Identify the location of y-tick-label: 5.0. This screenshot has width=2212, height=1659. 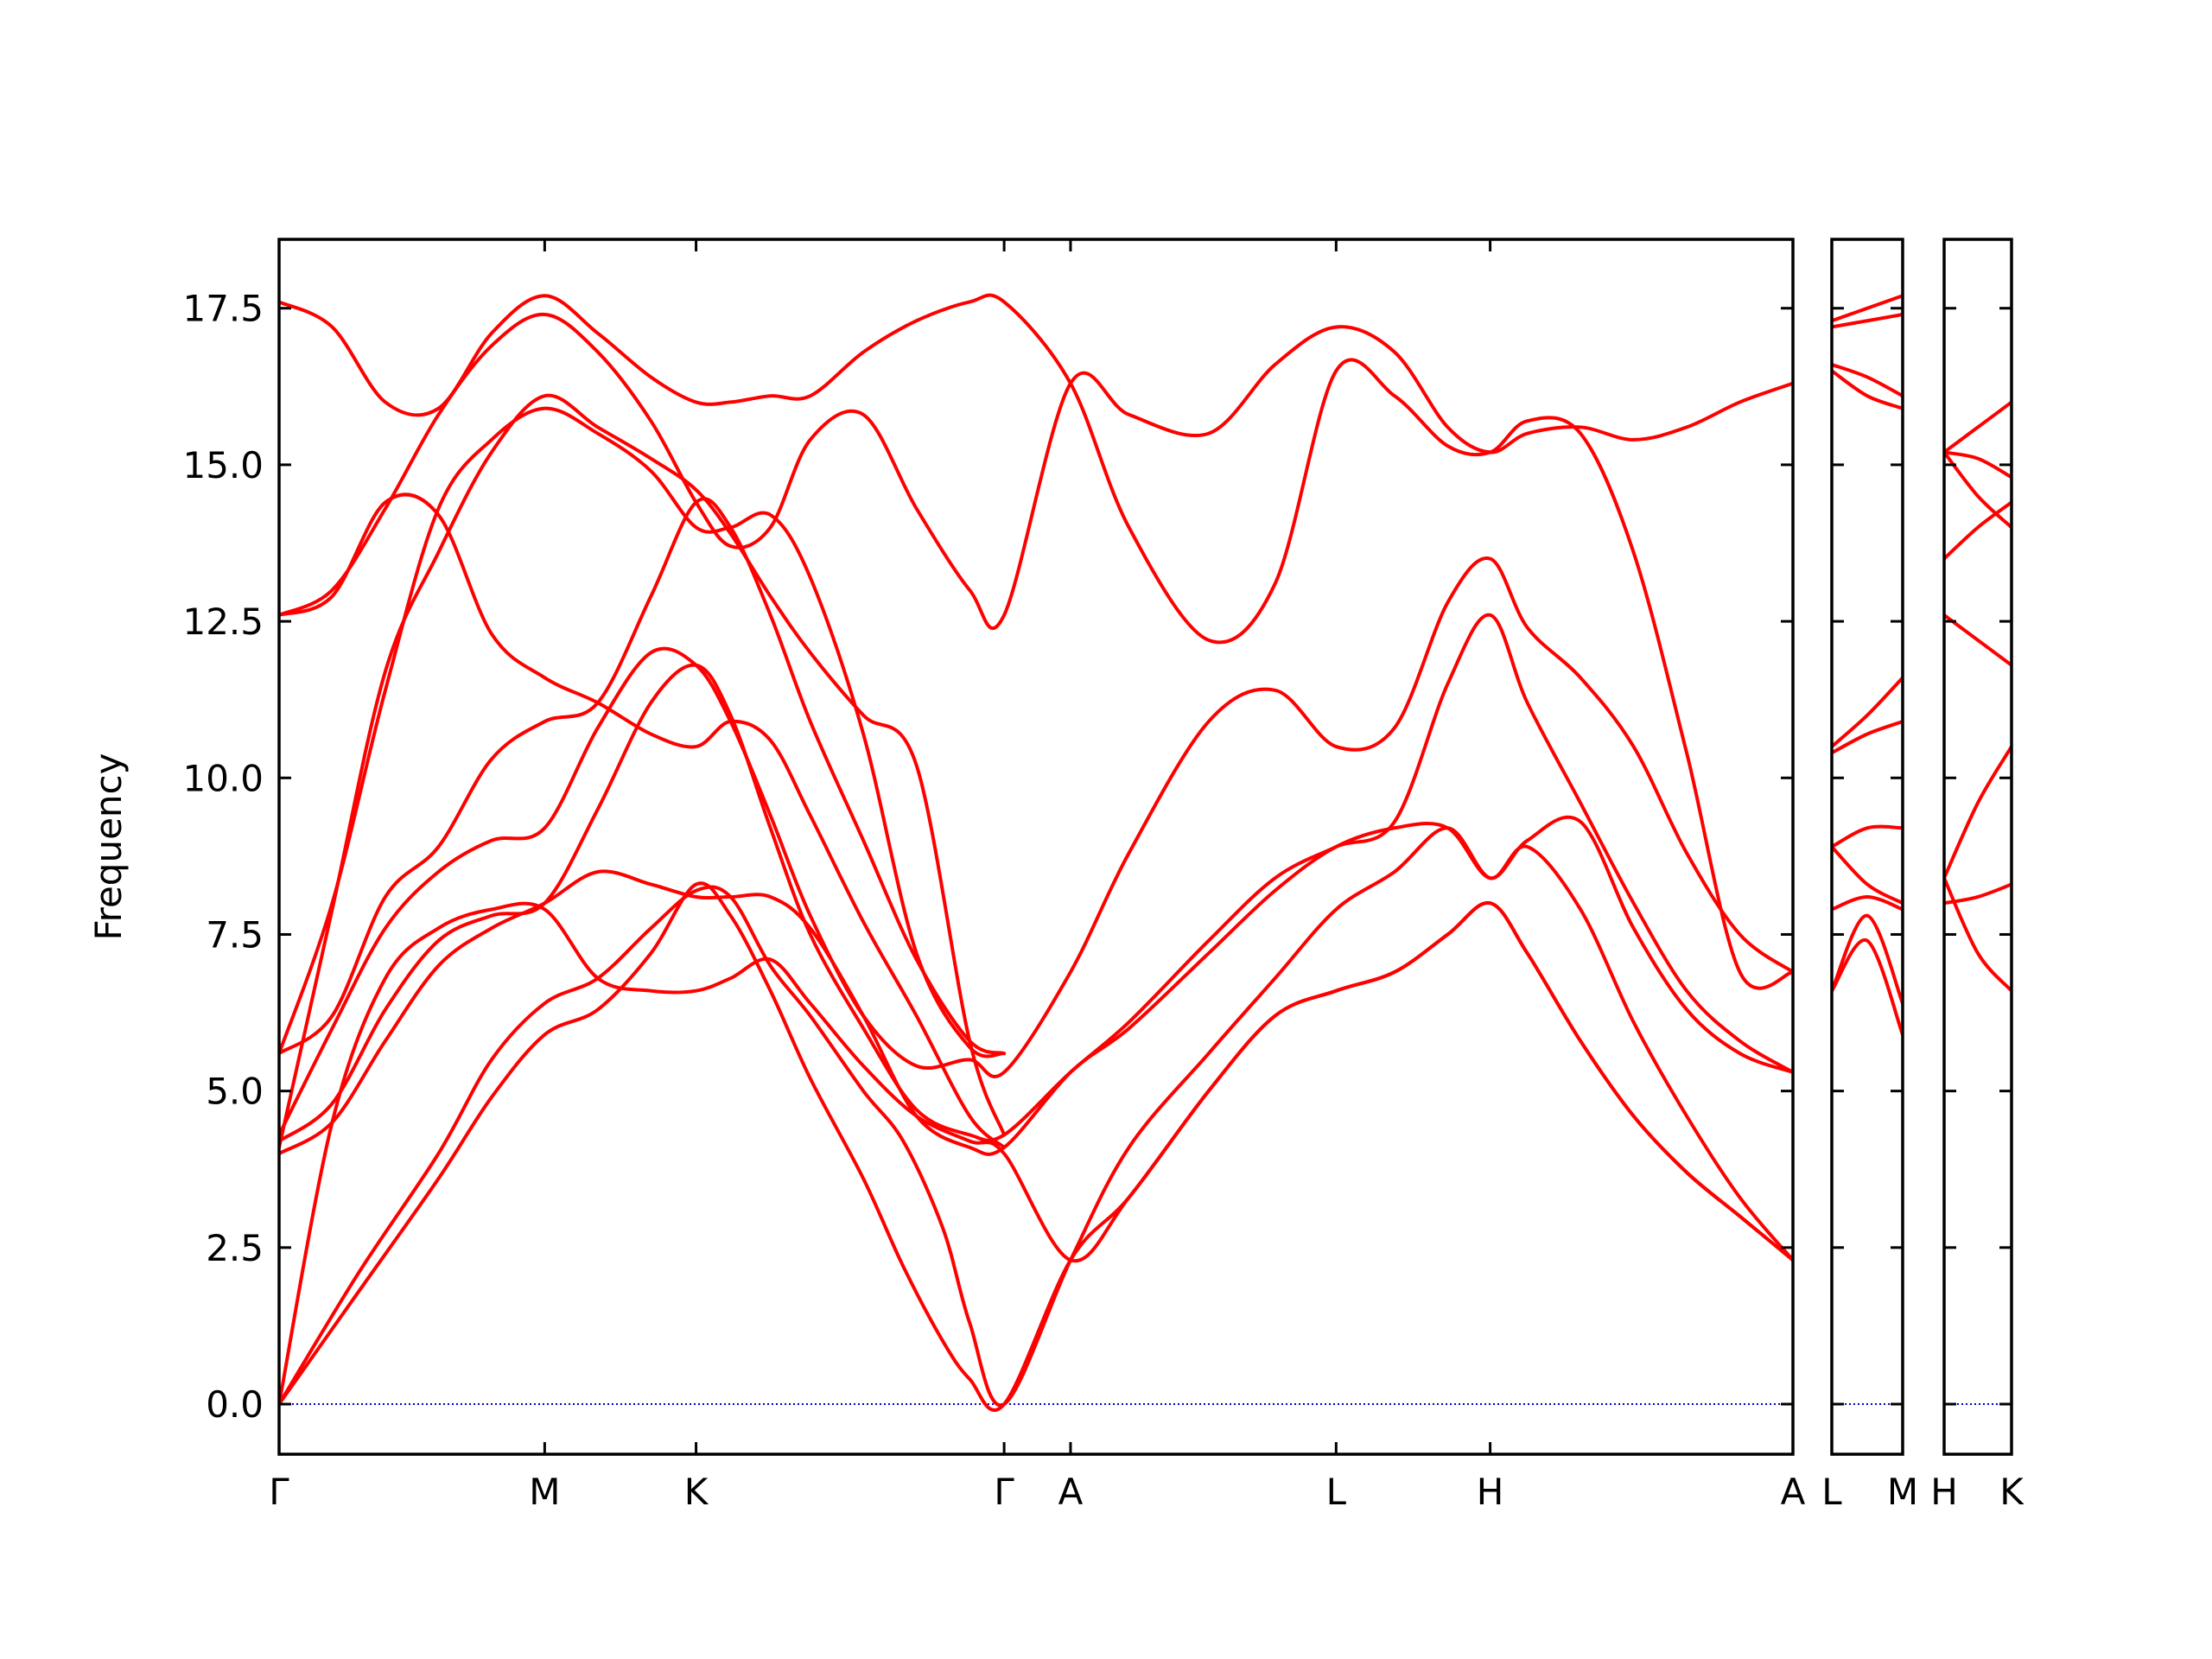
(235, 1092).